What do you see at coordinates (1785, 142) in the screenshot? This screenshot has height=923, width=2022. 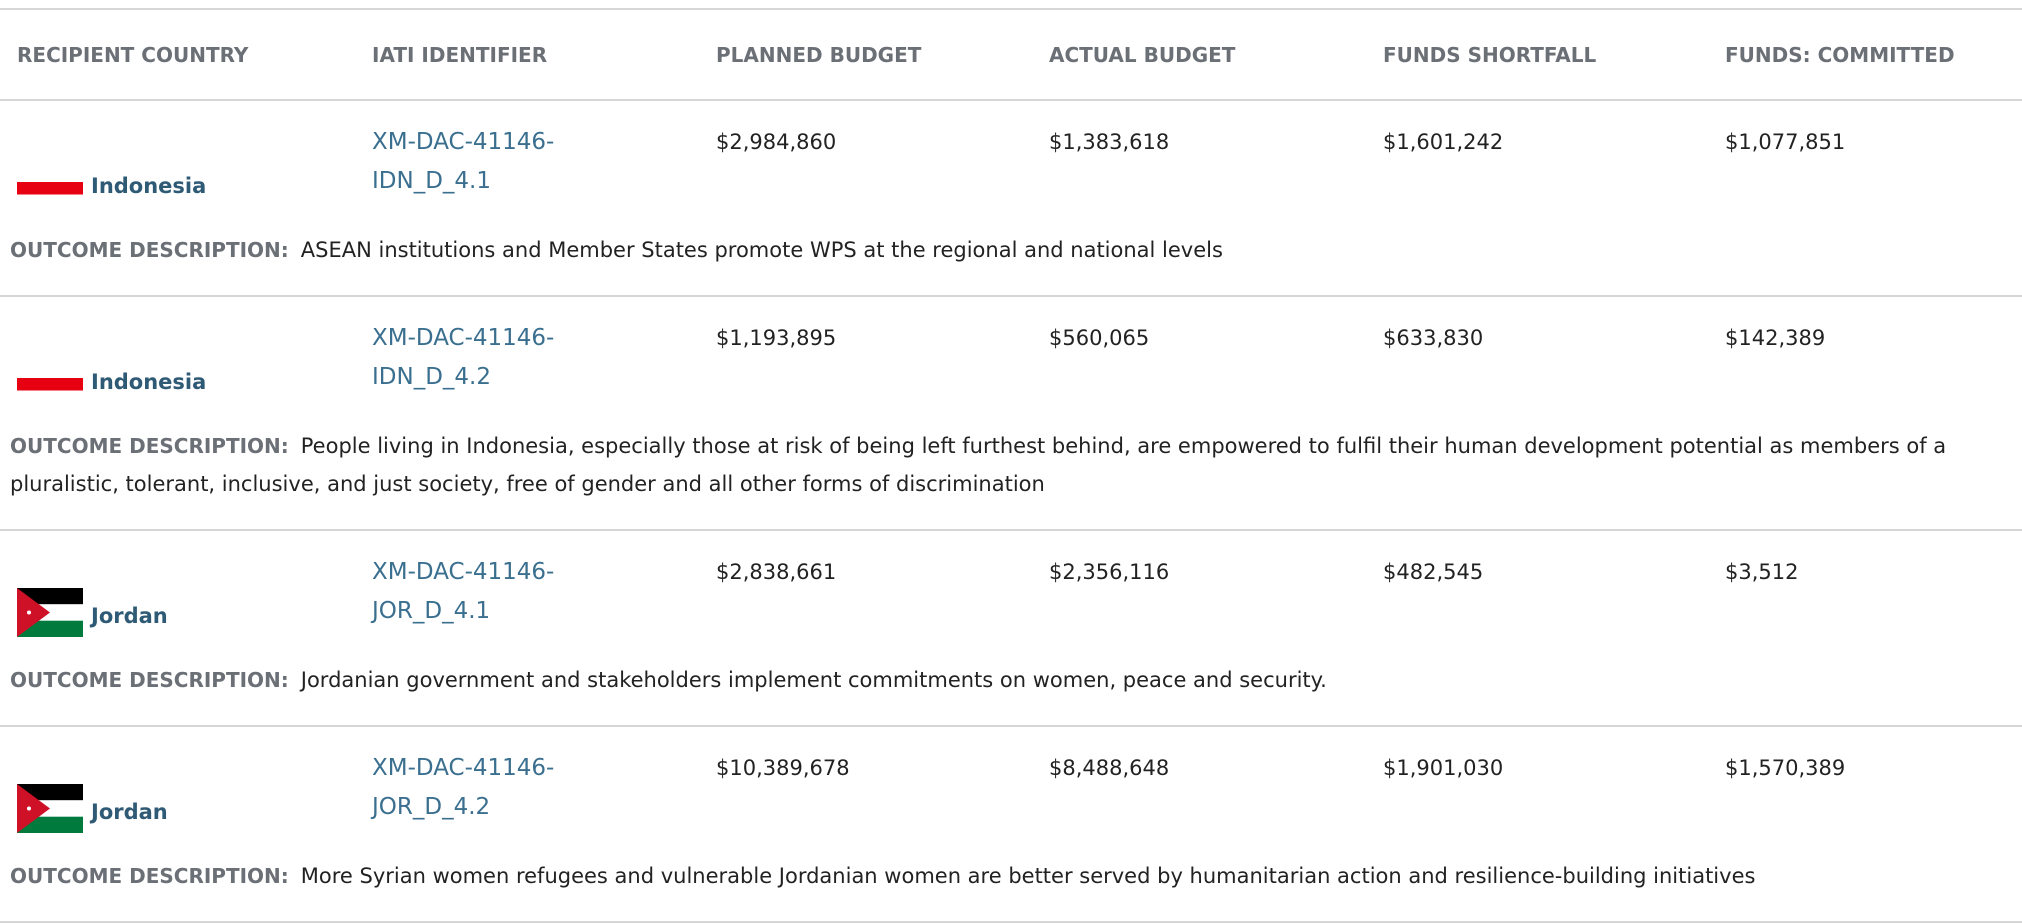 I see `committed-budget: $1,077,851` at bounding box center [1785, 142].